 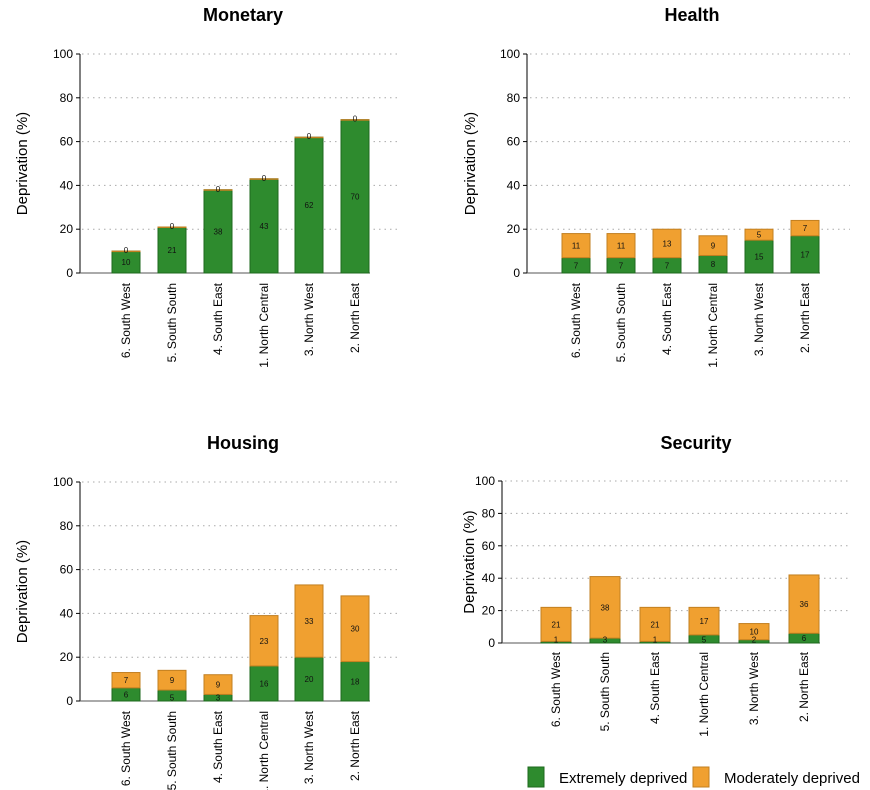 I want to click on chart-title: Monetary, so click(x=243, y=15).